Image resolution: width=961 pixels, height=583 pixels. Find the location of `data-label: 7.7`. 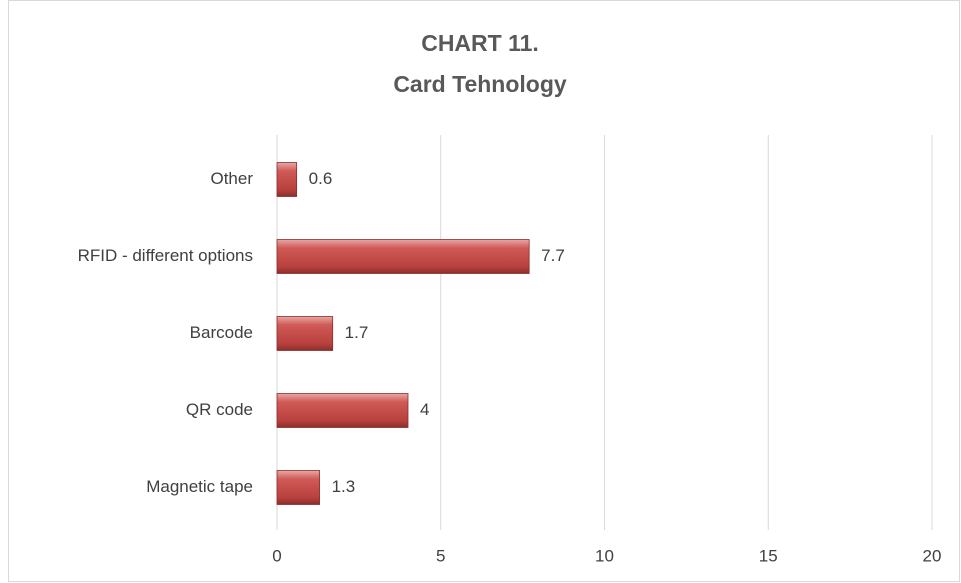

data-label: 7.7 is located at coordinates (553, 255).